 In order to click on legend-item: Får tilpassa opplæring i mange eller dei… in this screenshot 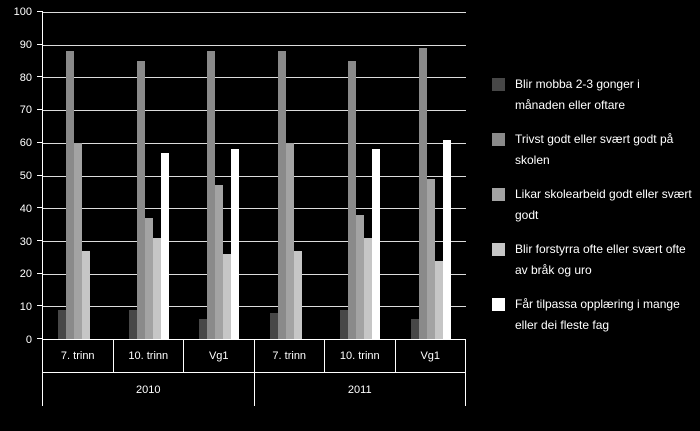, I will do `click(592, 315)`.